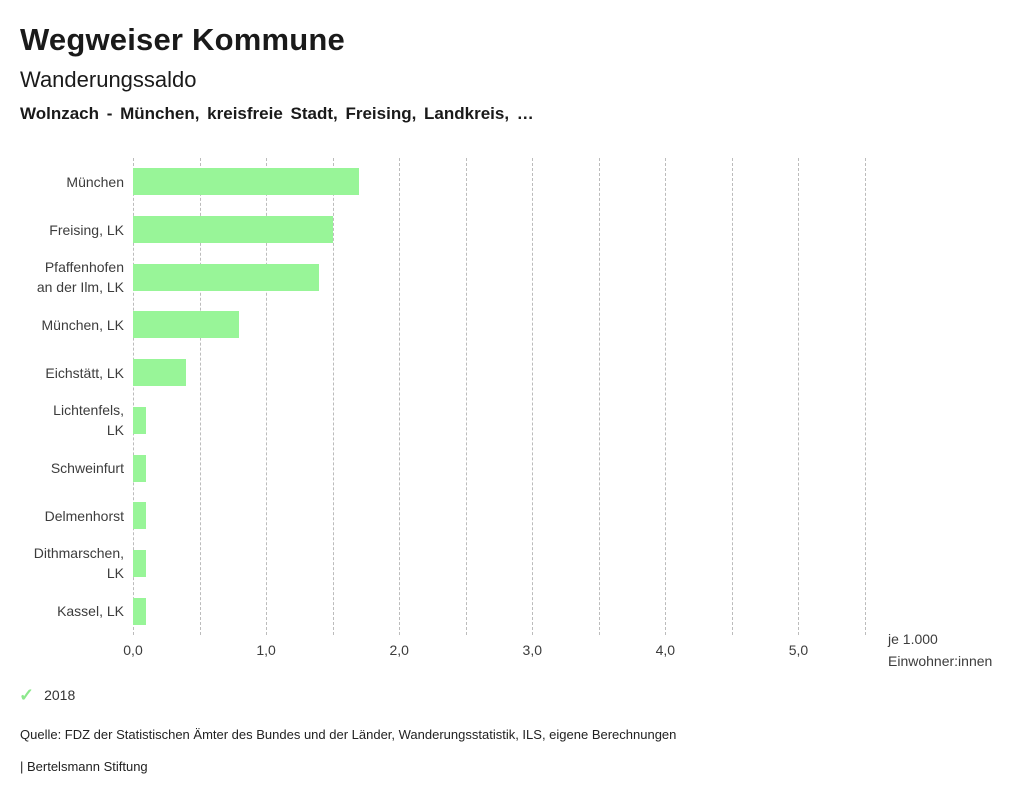  Describe the element at coordinates (62, 563) in the screenshot. I see `category-label: Dithmarschen, LK` at that location.